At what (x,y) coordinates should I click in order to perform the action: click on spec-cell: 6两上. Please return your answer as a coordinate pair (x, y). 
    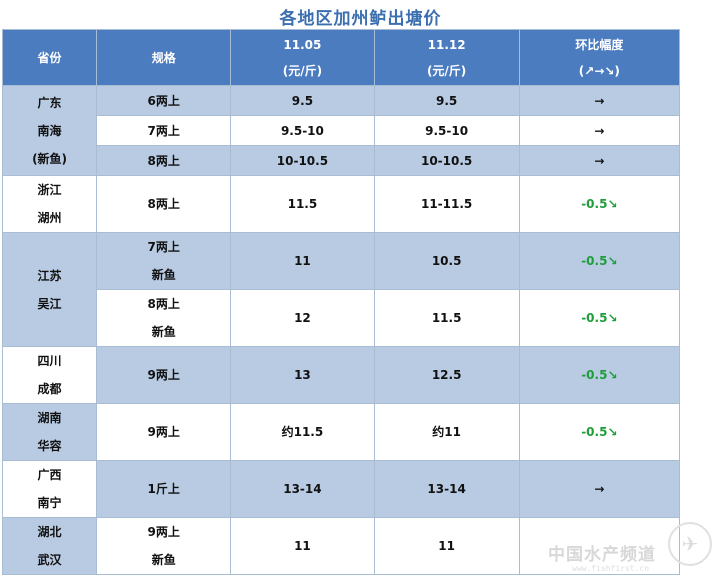
    Looking at the image, I should click on (164, 100).